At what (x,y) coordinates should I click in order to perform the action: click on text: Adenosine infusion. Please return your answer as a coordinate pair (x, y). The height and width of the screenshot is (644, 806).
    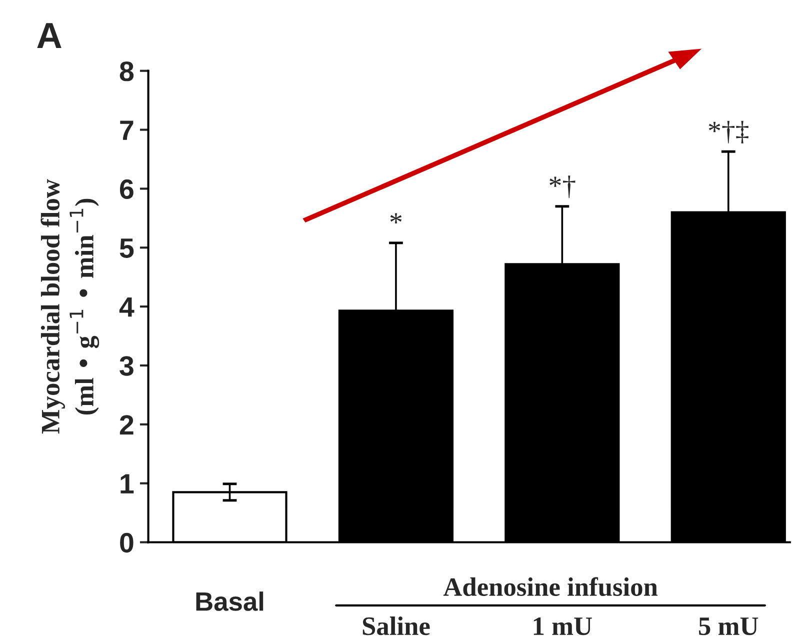
    Looking at the image, I should click on (550, 586).